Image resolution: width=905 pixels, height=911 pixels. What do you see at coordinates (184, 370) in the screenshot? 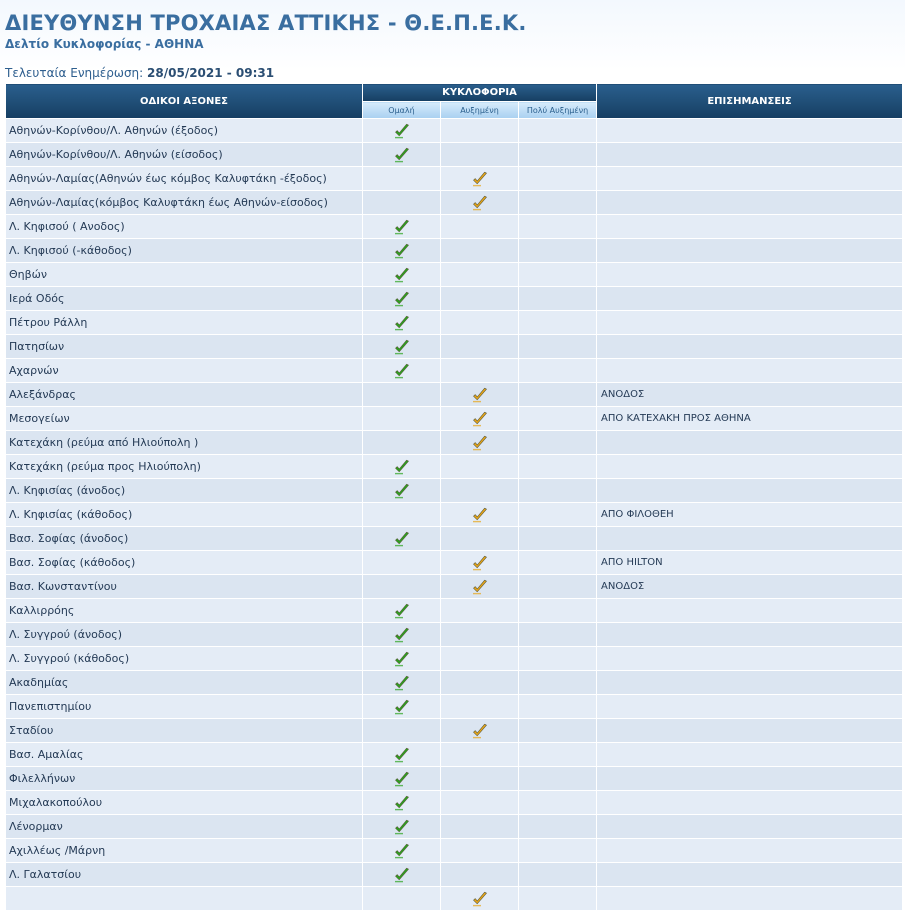
I see `road-name: Αχαρνών` at bounding box center [184, 370].